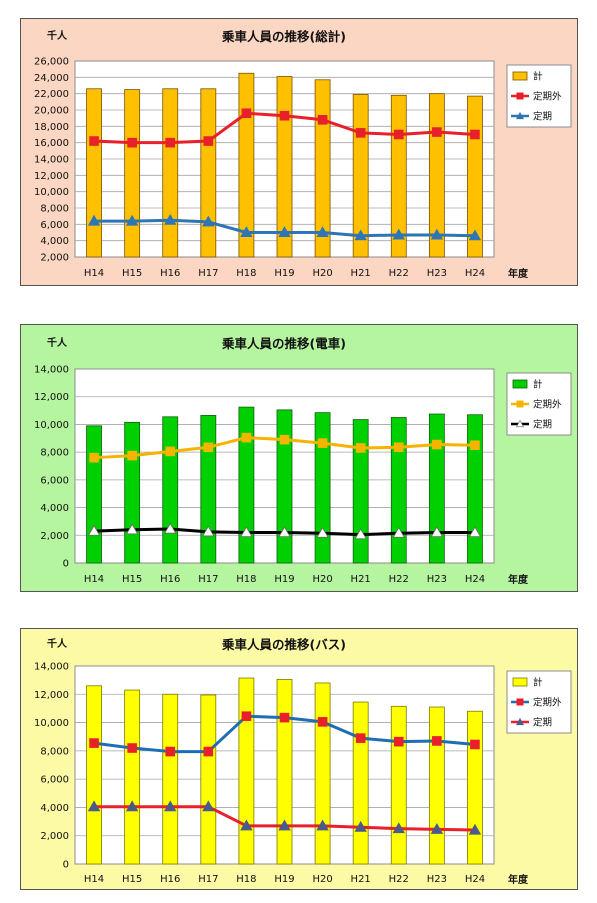  What do you see at coordinates (283, 36) in the screenshot?
I see `chart-title: 乗車人員の推移(総計)` at bounding box center [283, 36].